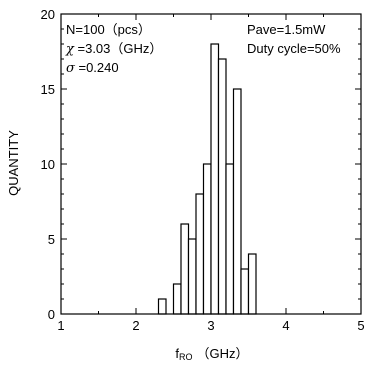  I want to click on annotation-chi: χ =3.03（GHz）, so click(113, 49).